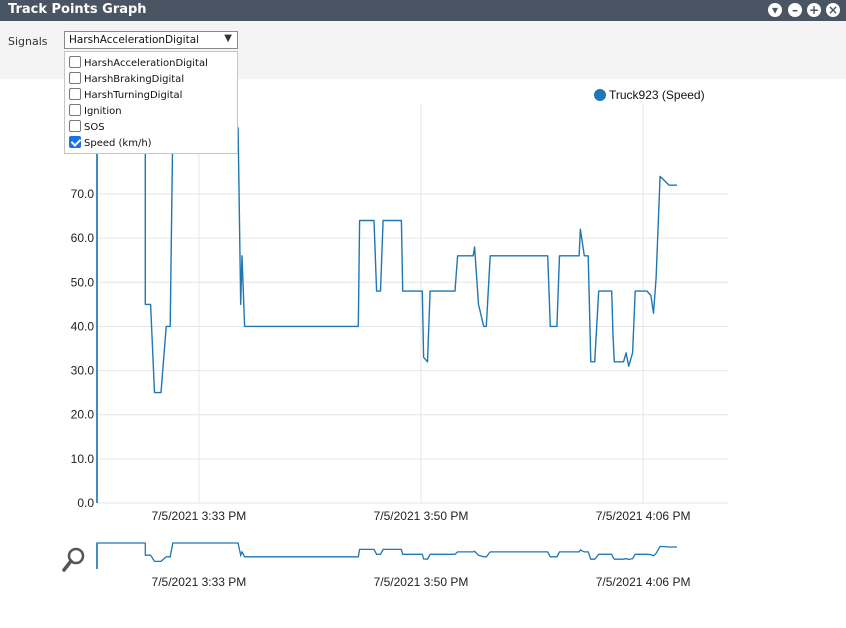  Describe the element at coordinates (423, 10) in the screenshot. I see `window-title-bar: Track Points Graph ▾ – + ×` at that location.